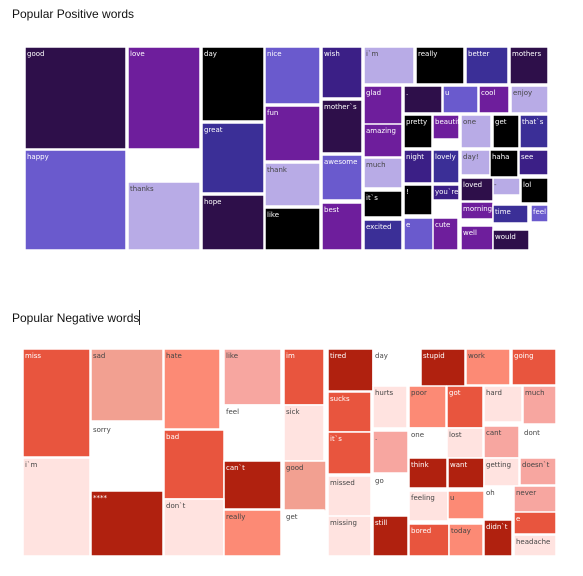 The image size is (583, 576). What do you see at coordinates (415, 157) in the screenshot?
I see `positive-word-tile-label: night` at bounding box center [415, 157].